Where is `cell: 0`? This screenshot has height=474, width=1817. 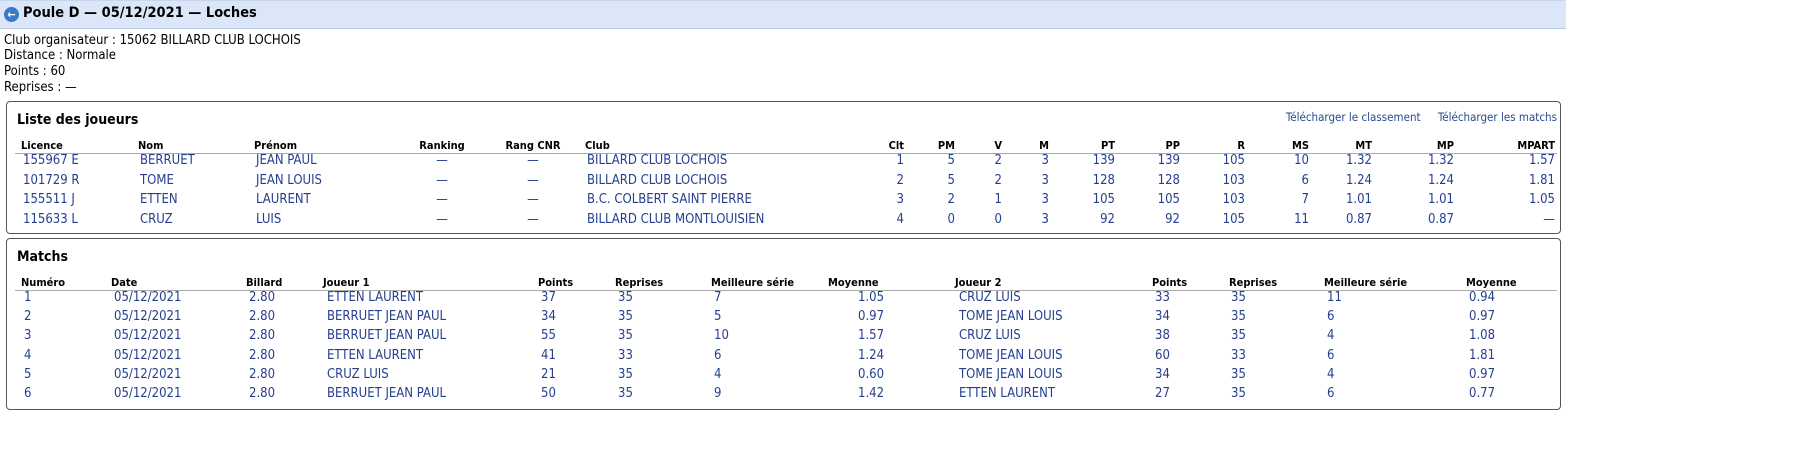 cell: 0 is located at coordinates (998, 219).